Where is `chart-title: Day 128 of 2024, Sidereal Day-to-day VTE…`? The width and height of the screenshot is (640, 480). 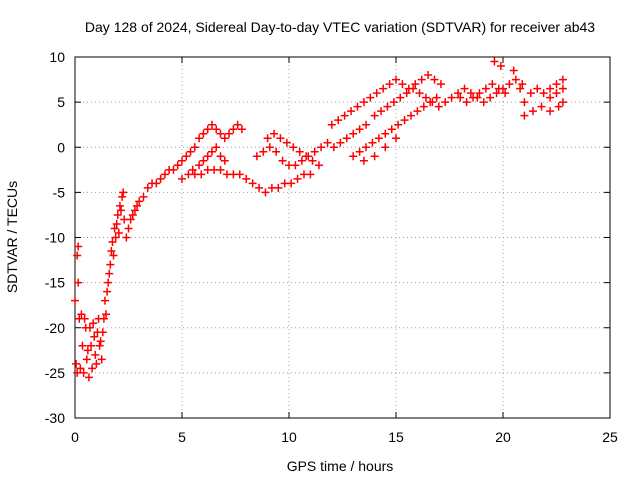 chart-title: Day 128 of 2024, Sidereal Day-to-day VTE… is located at coordinates (340, 27).